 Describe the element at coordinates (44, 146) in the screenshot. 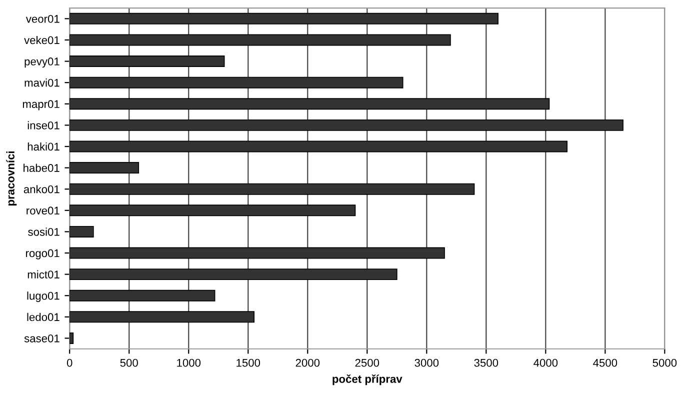

I see `y-tick-label: haki01` at that location.